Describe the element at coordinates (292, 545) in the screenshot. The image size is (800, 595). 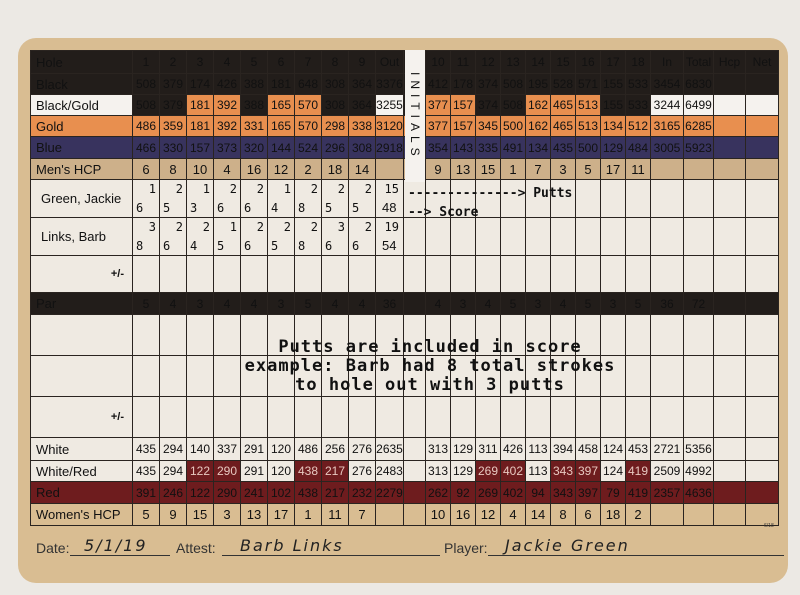
I see `attest-field: Barb Links` at that location.